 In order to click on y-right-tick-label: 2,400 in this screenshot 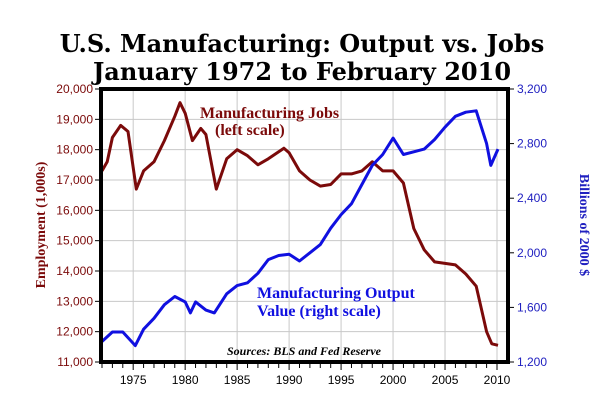, I will do `click(532, 198)`.